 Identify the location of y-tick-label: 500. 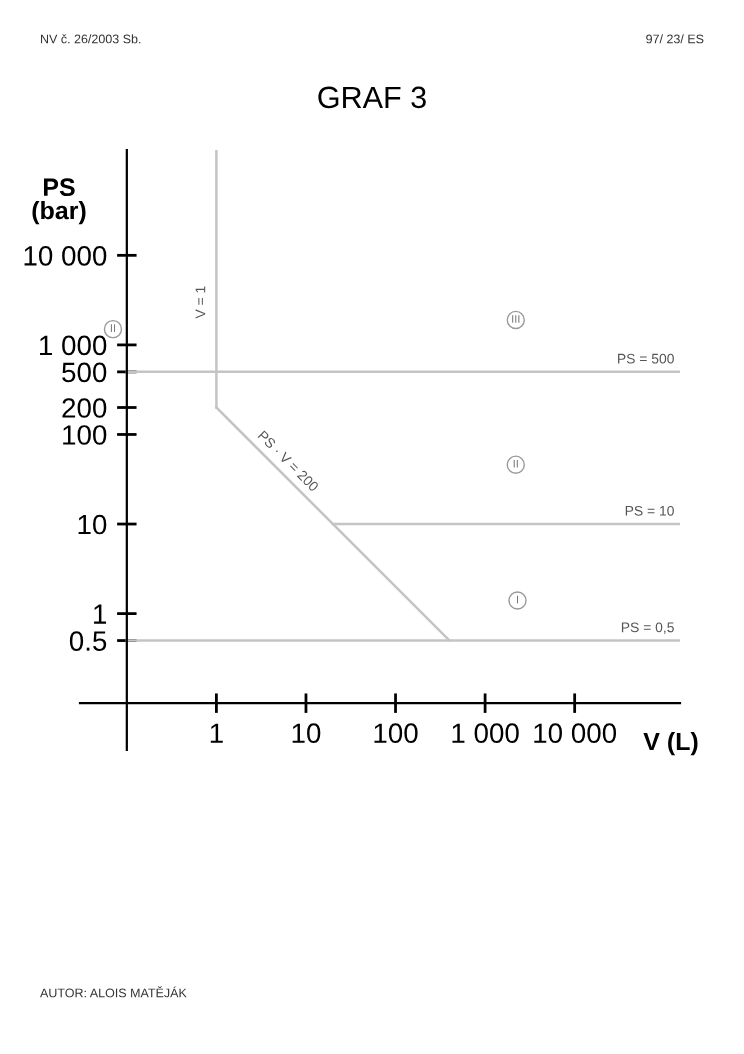
(84, 372).